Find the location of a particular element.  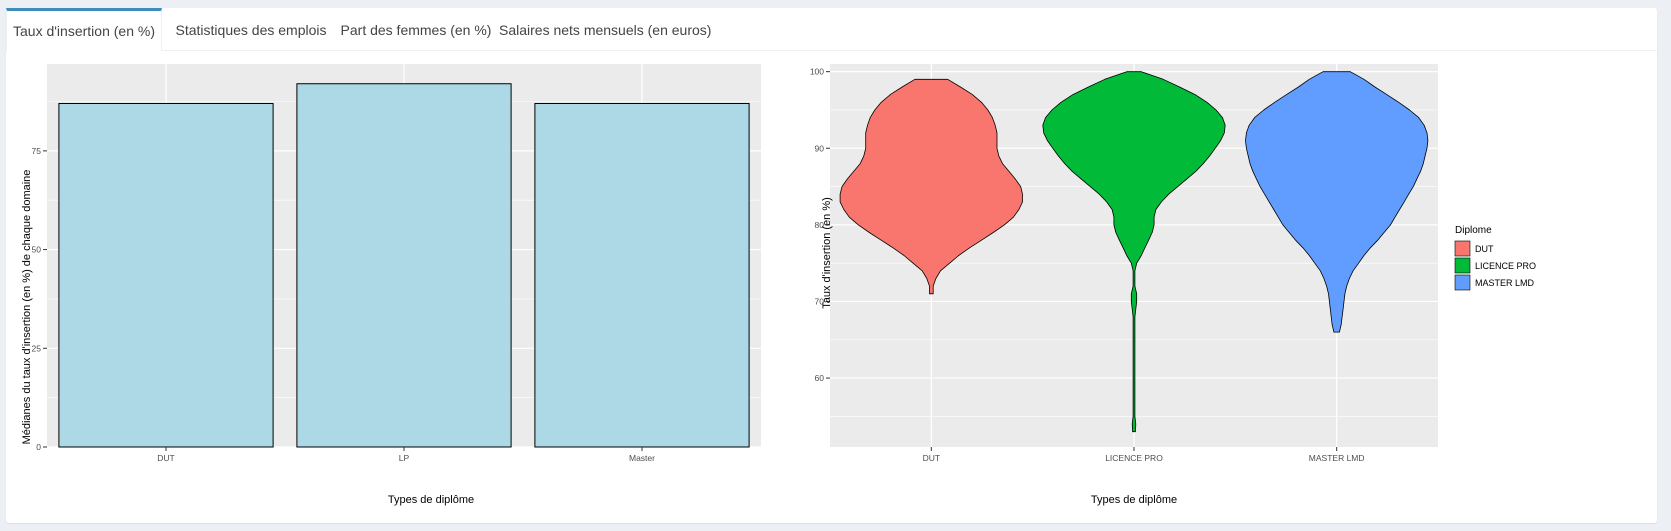

violin-x-axis-title: Types de diplôme is located at coordinates (1134, 500).